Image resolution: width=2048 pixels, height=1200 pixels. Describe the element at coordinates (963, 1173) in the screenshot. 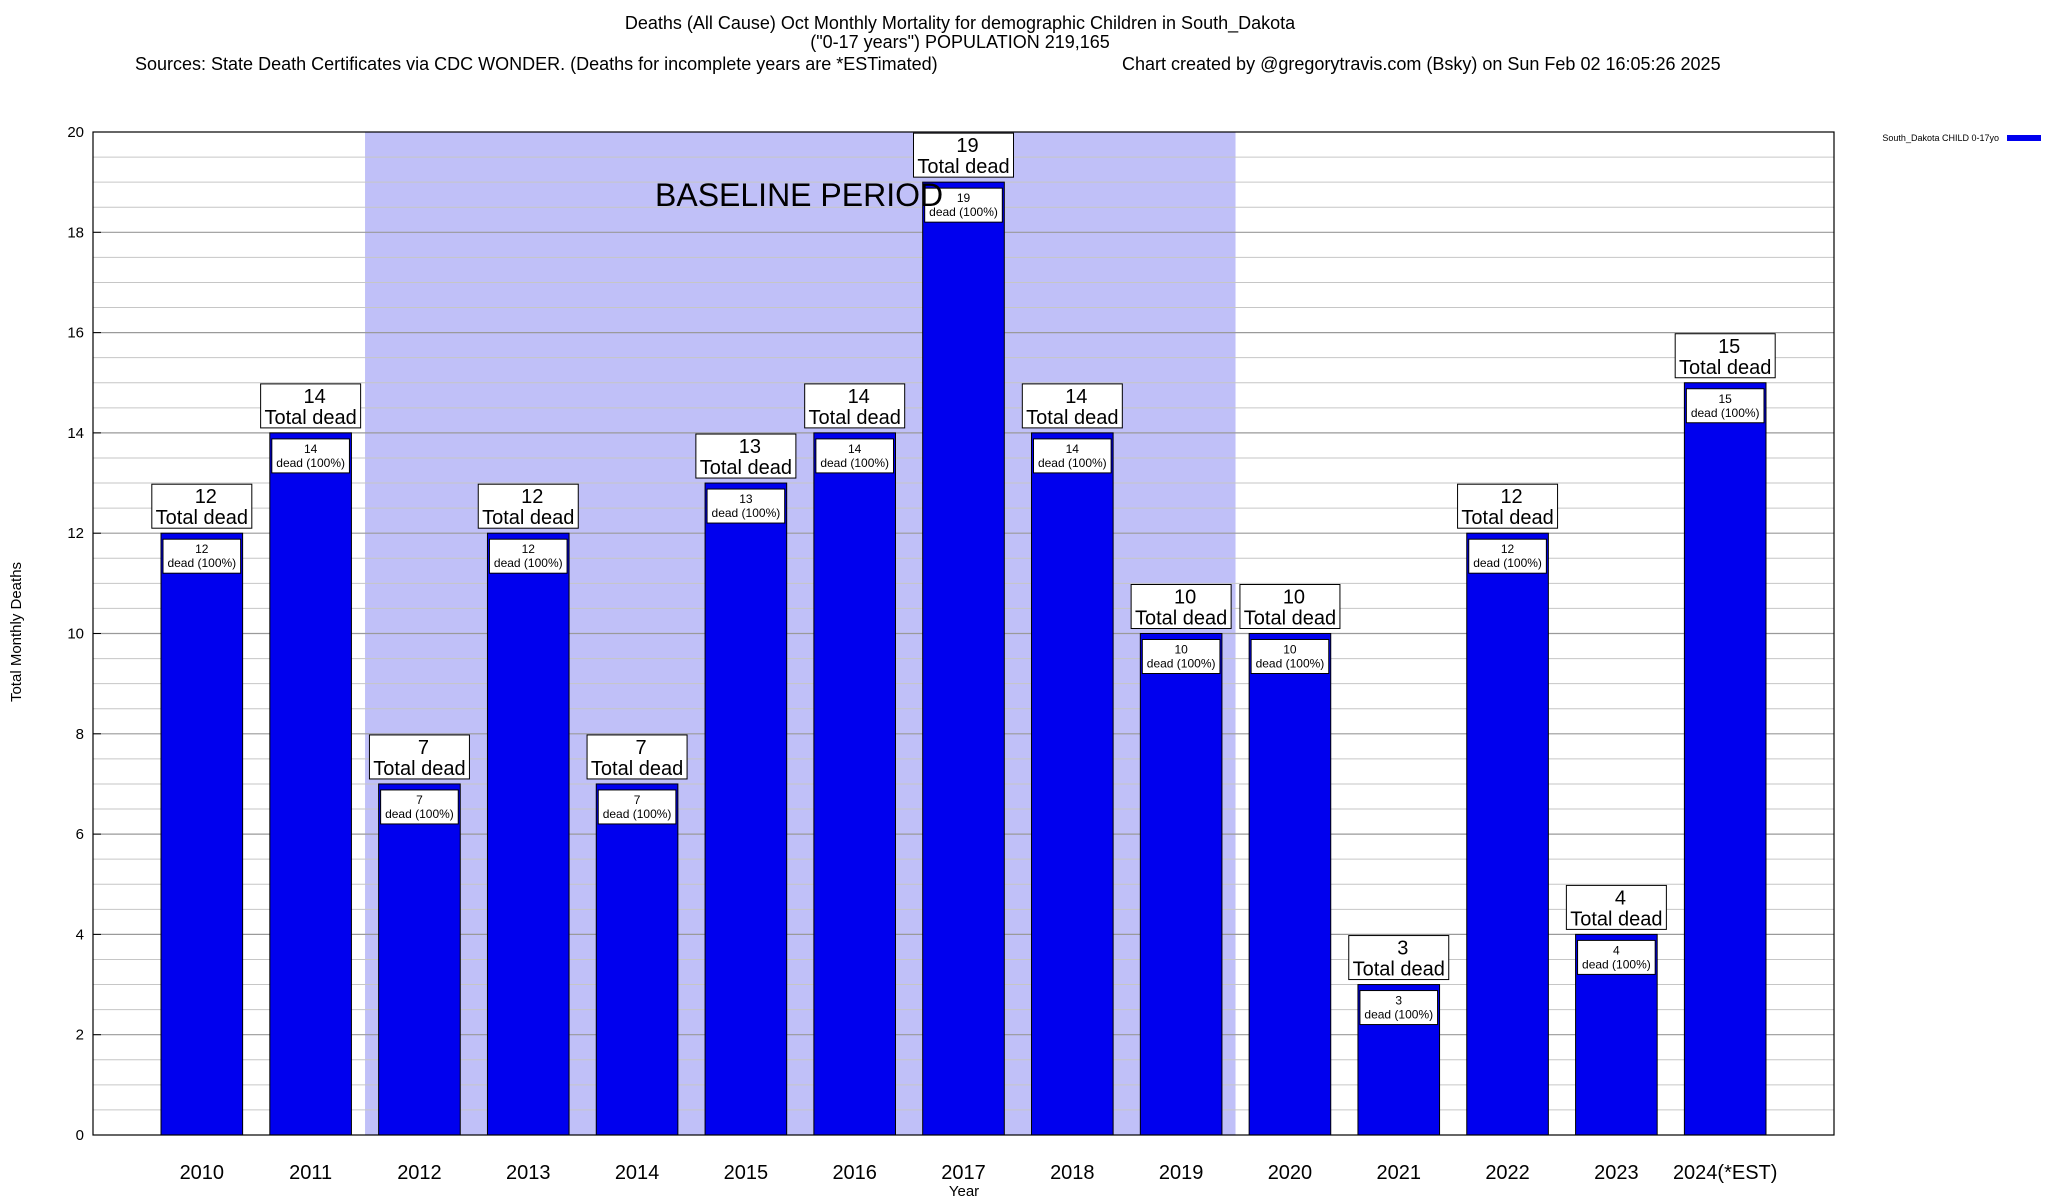

I see `x-tick-label: 2017` at that location.